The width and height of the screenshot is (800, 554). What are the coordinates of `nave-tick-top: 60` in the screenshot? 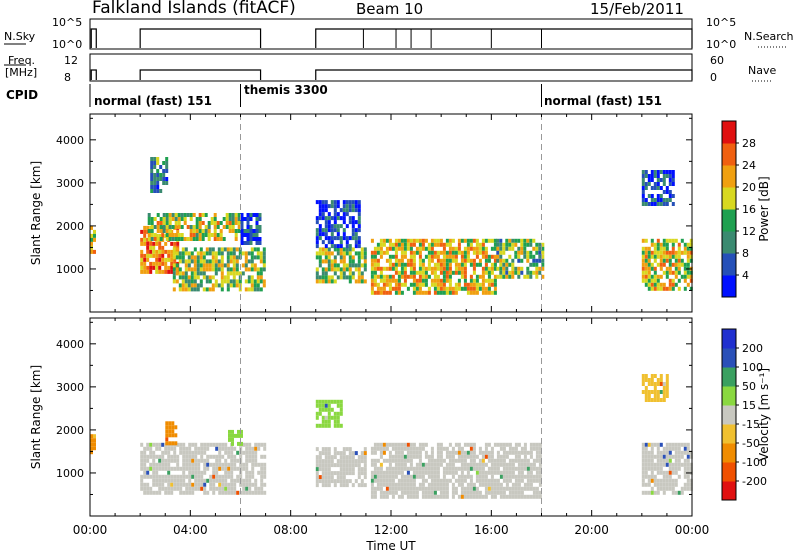 It's located at (717, 60).